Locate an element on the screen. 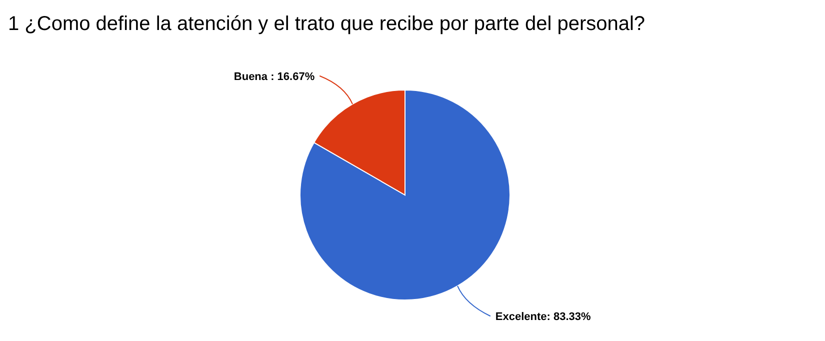  slice-label: Buena is located at coordinates (251, 76).